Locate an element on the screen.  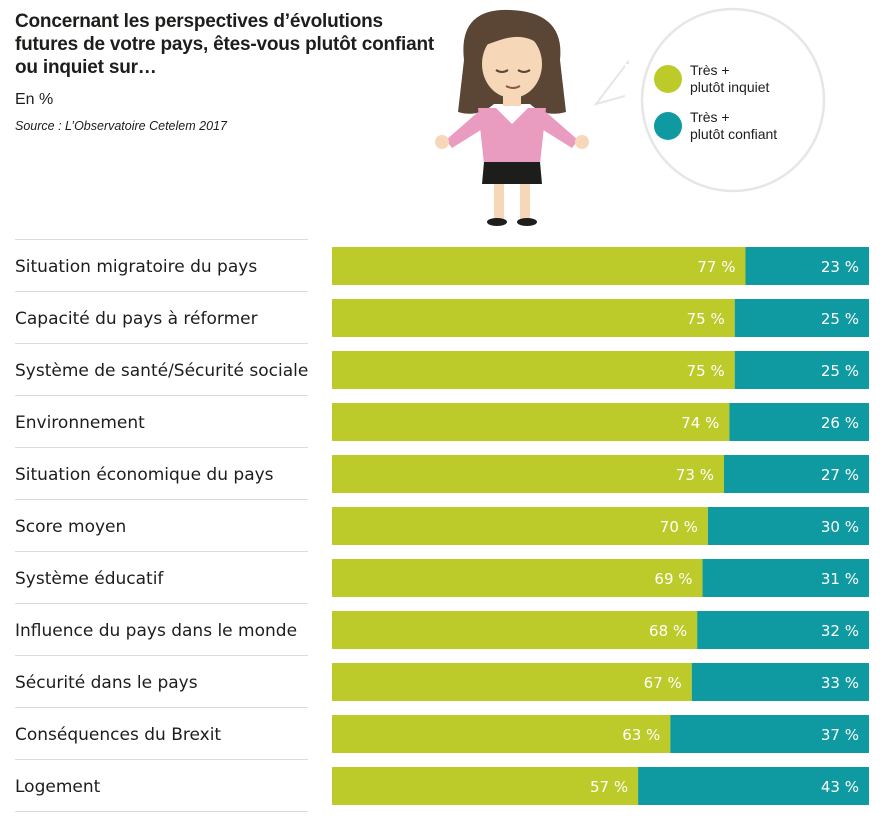
value-label: 27 % is located at coordinates (840, 475).